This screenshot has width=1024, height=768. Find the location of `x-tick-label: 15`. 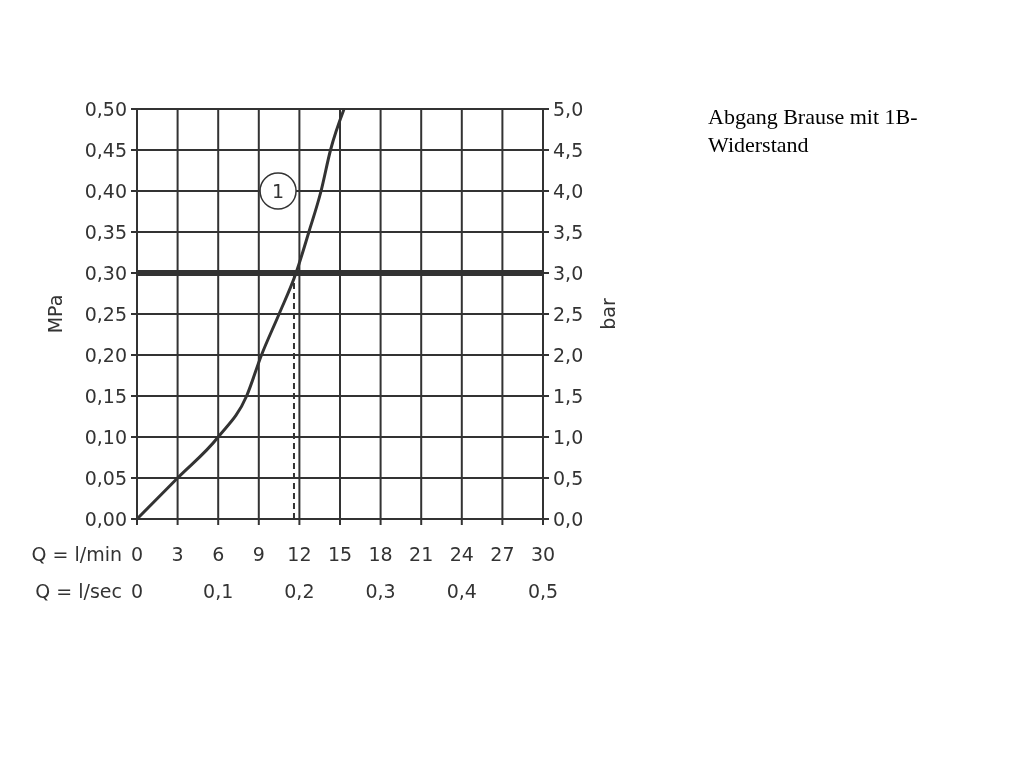

x-tick-label: 15 is located at coordinates (340, 554).